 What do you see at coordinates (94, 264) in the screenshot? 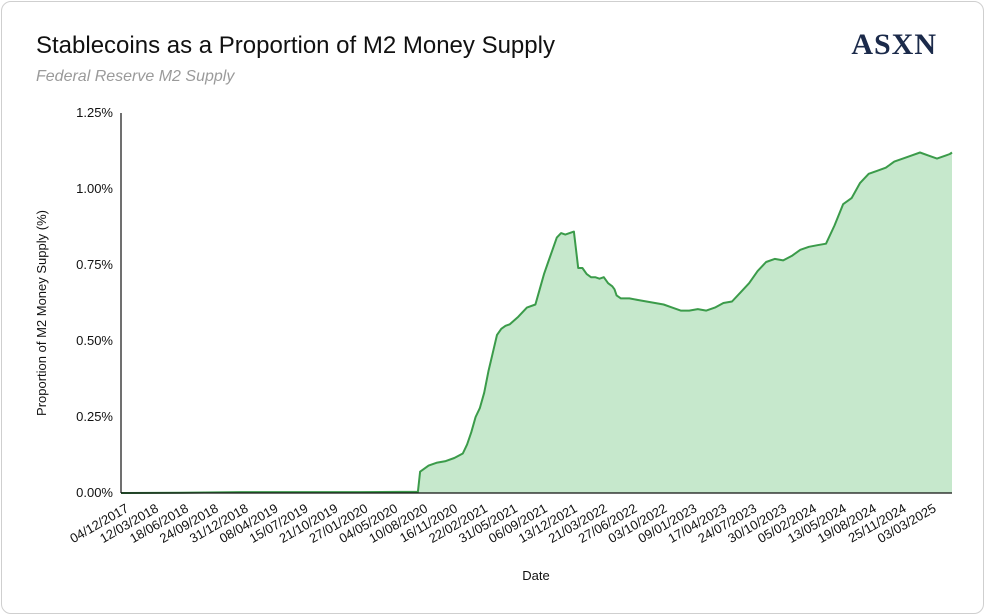
I see `y-tick-label: 0.75%` at bounding box center [94, 264].